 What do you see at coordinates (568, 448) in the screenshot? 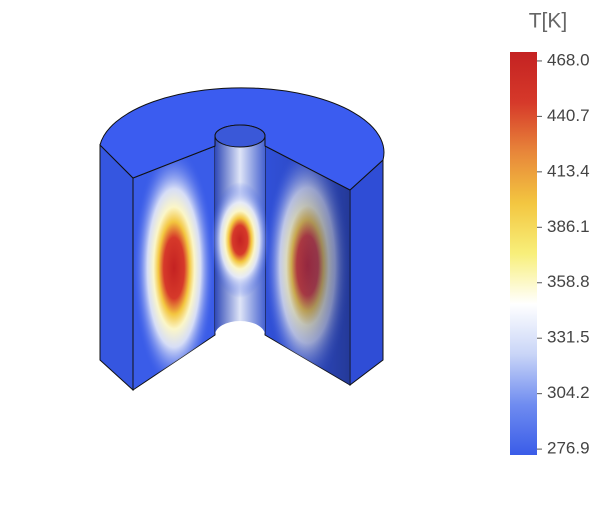
I see `colorbar-tick-label: 276.9` at bounding box center [568, 448].